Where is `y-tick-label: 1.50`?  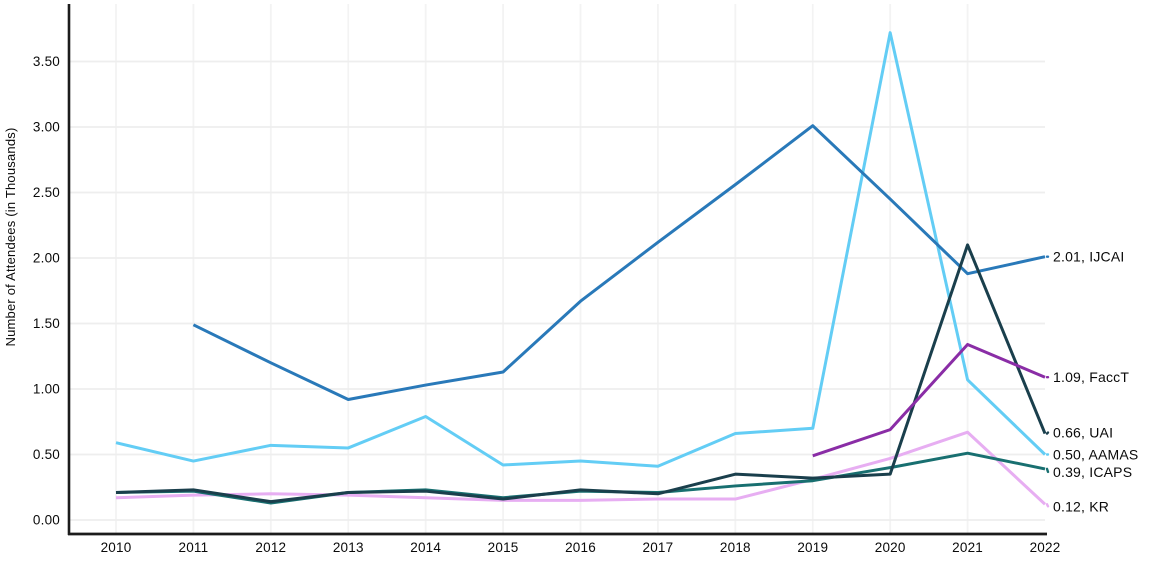
y-tick-label: 1.50 is located at coordinates (46, 323).